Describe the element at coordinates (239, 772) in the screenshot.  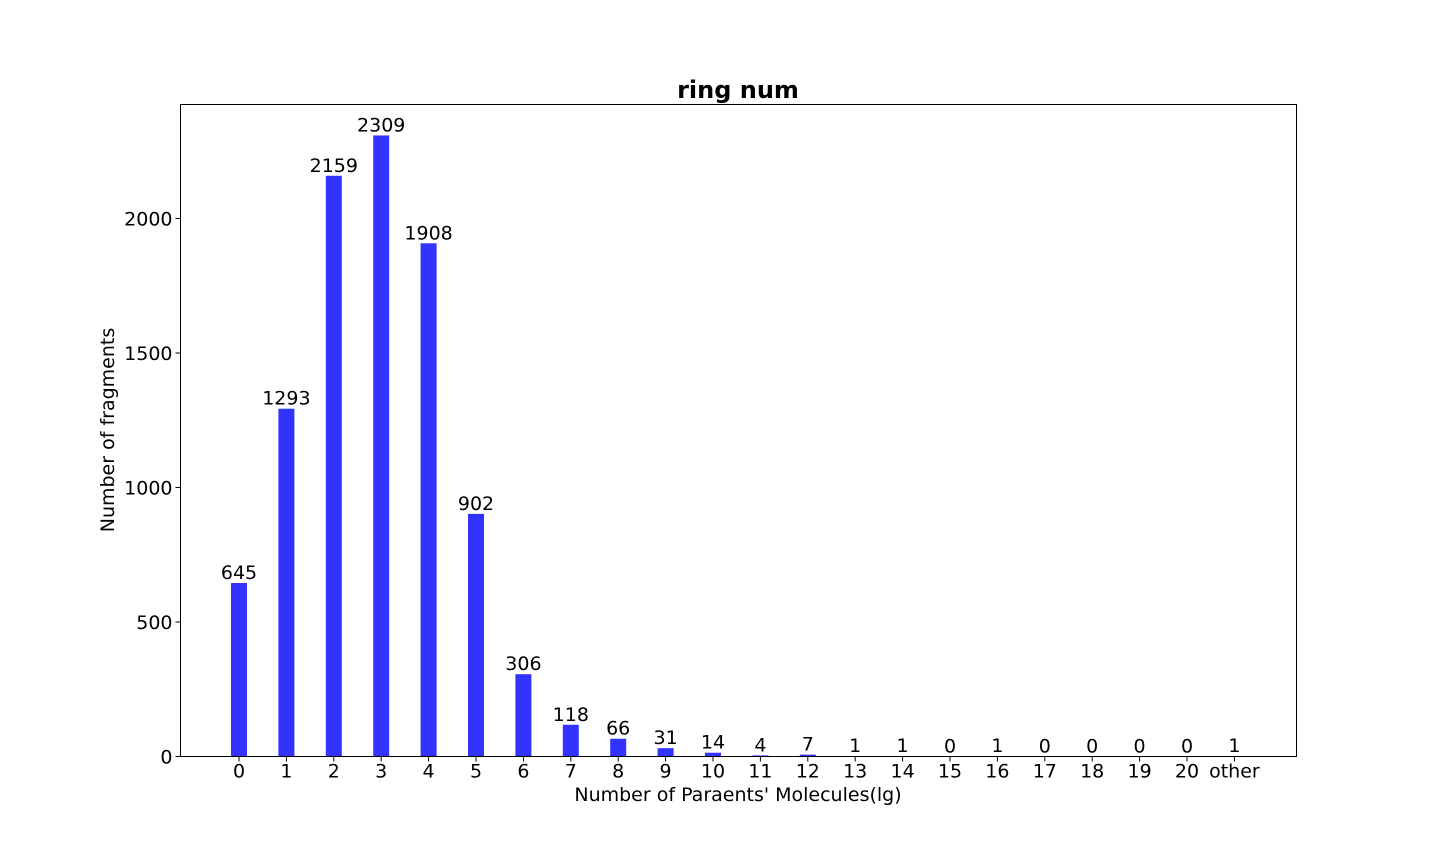
I see `x-tick-label-0: 0` at that location.